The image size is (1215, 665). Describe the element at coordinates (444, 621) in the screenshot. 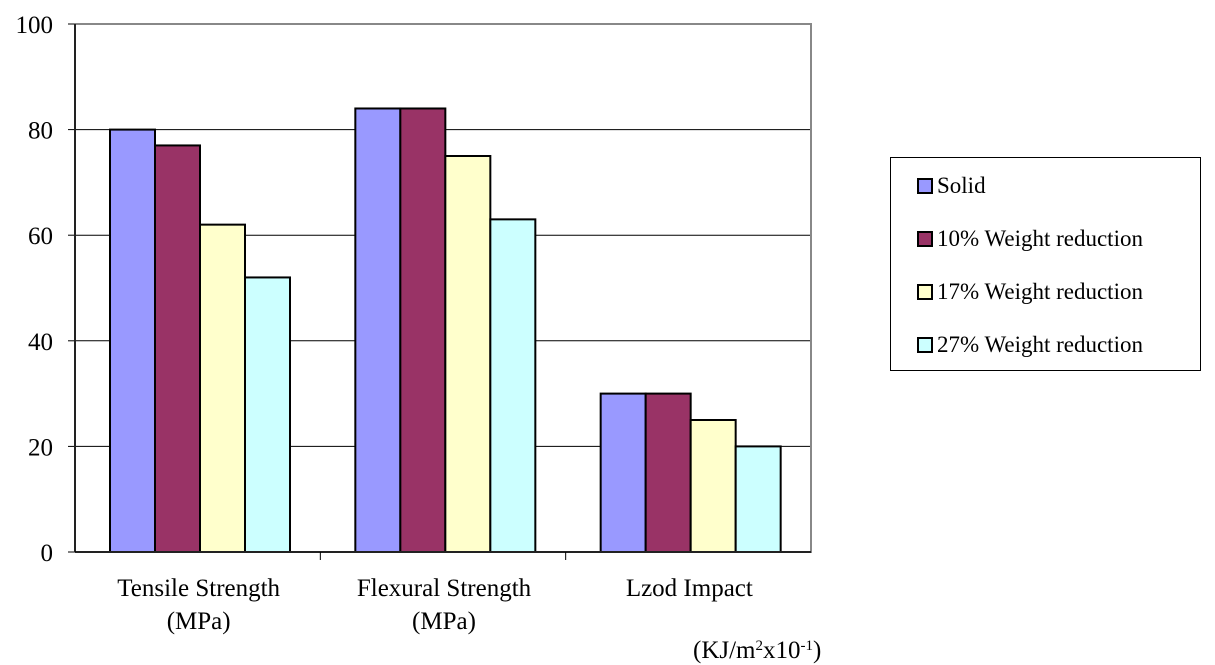

I see `x-tick-label-2-line-2: (MPa)` at that location.